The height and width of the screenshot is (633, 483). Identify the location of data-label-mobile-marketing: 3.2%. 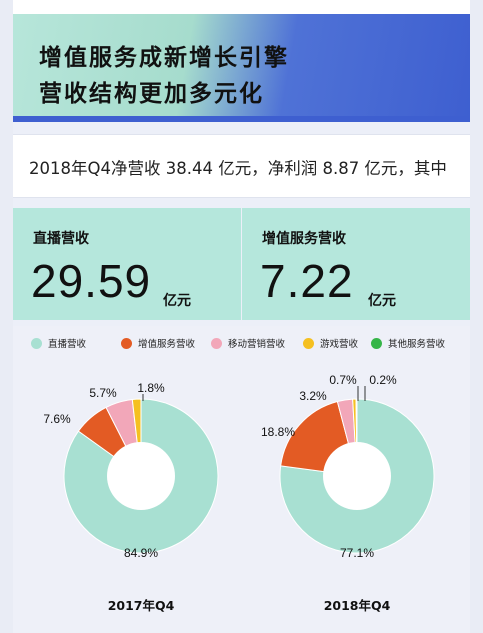
(313, 396).